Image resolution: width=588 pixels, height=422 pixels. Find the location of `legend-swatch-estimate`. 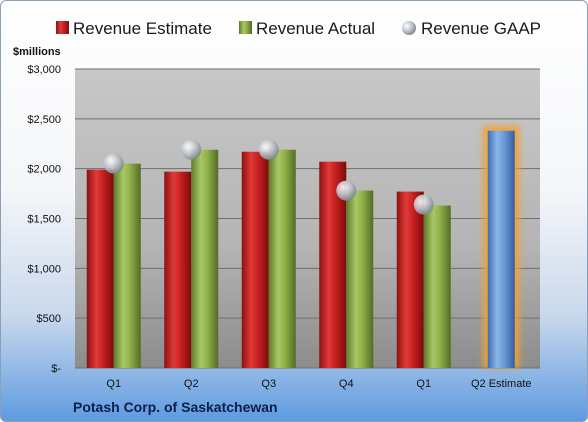

legend-swatch-estimate is located at coordinates (62, 27).